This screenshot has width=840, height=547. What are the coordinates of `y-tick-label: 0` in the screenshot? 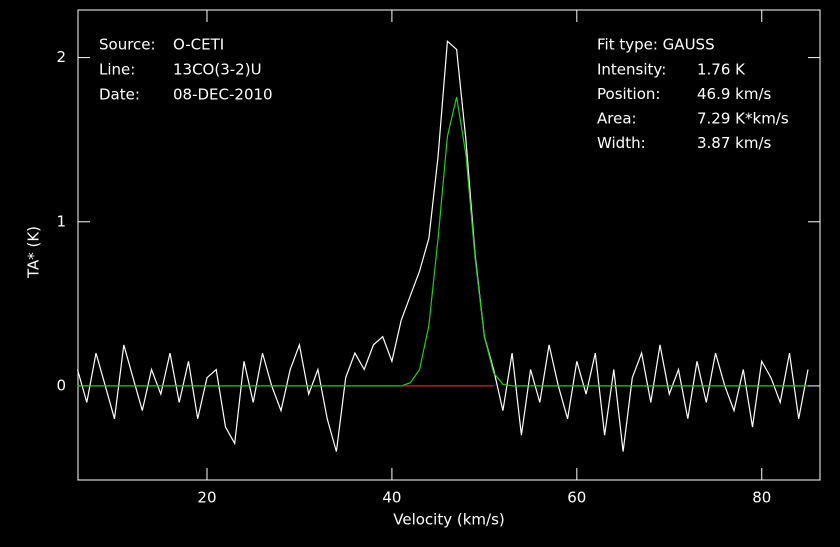 It's located at (61, 385).